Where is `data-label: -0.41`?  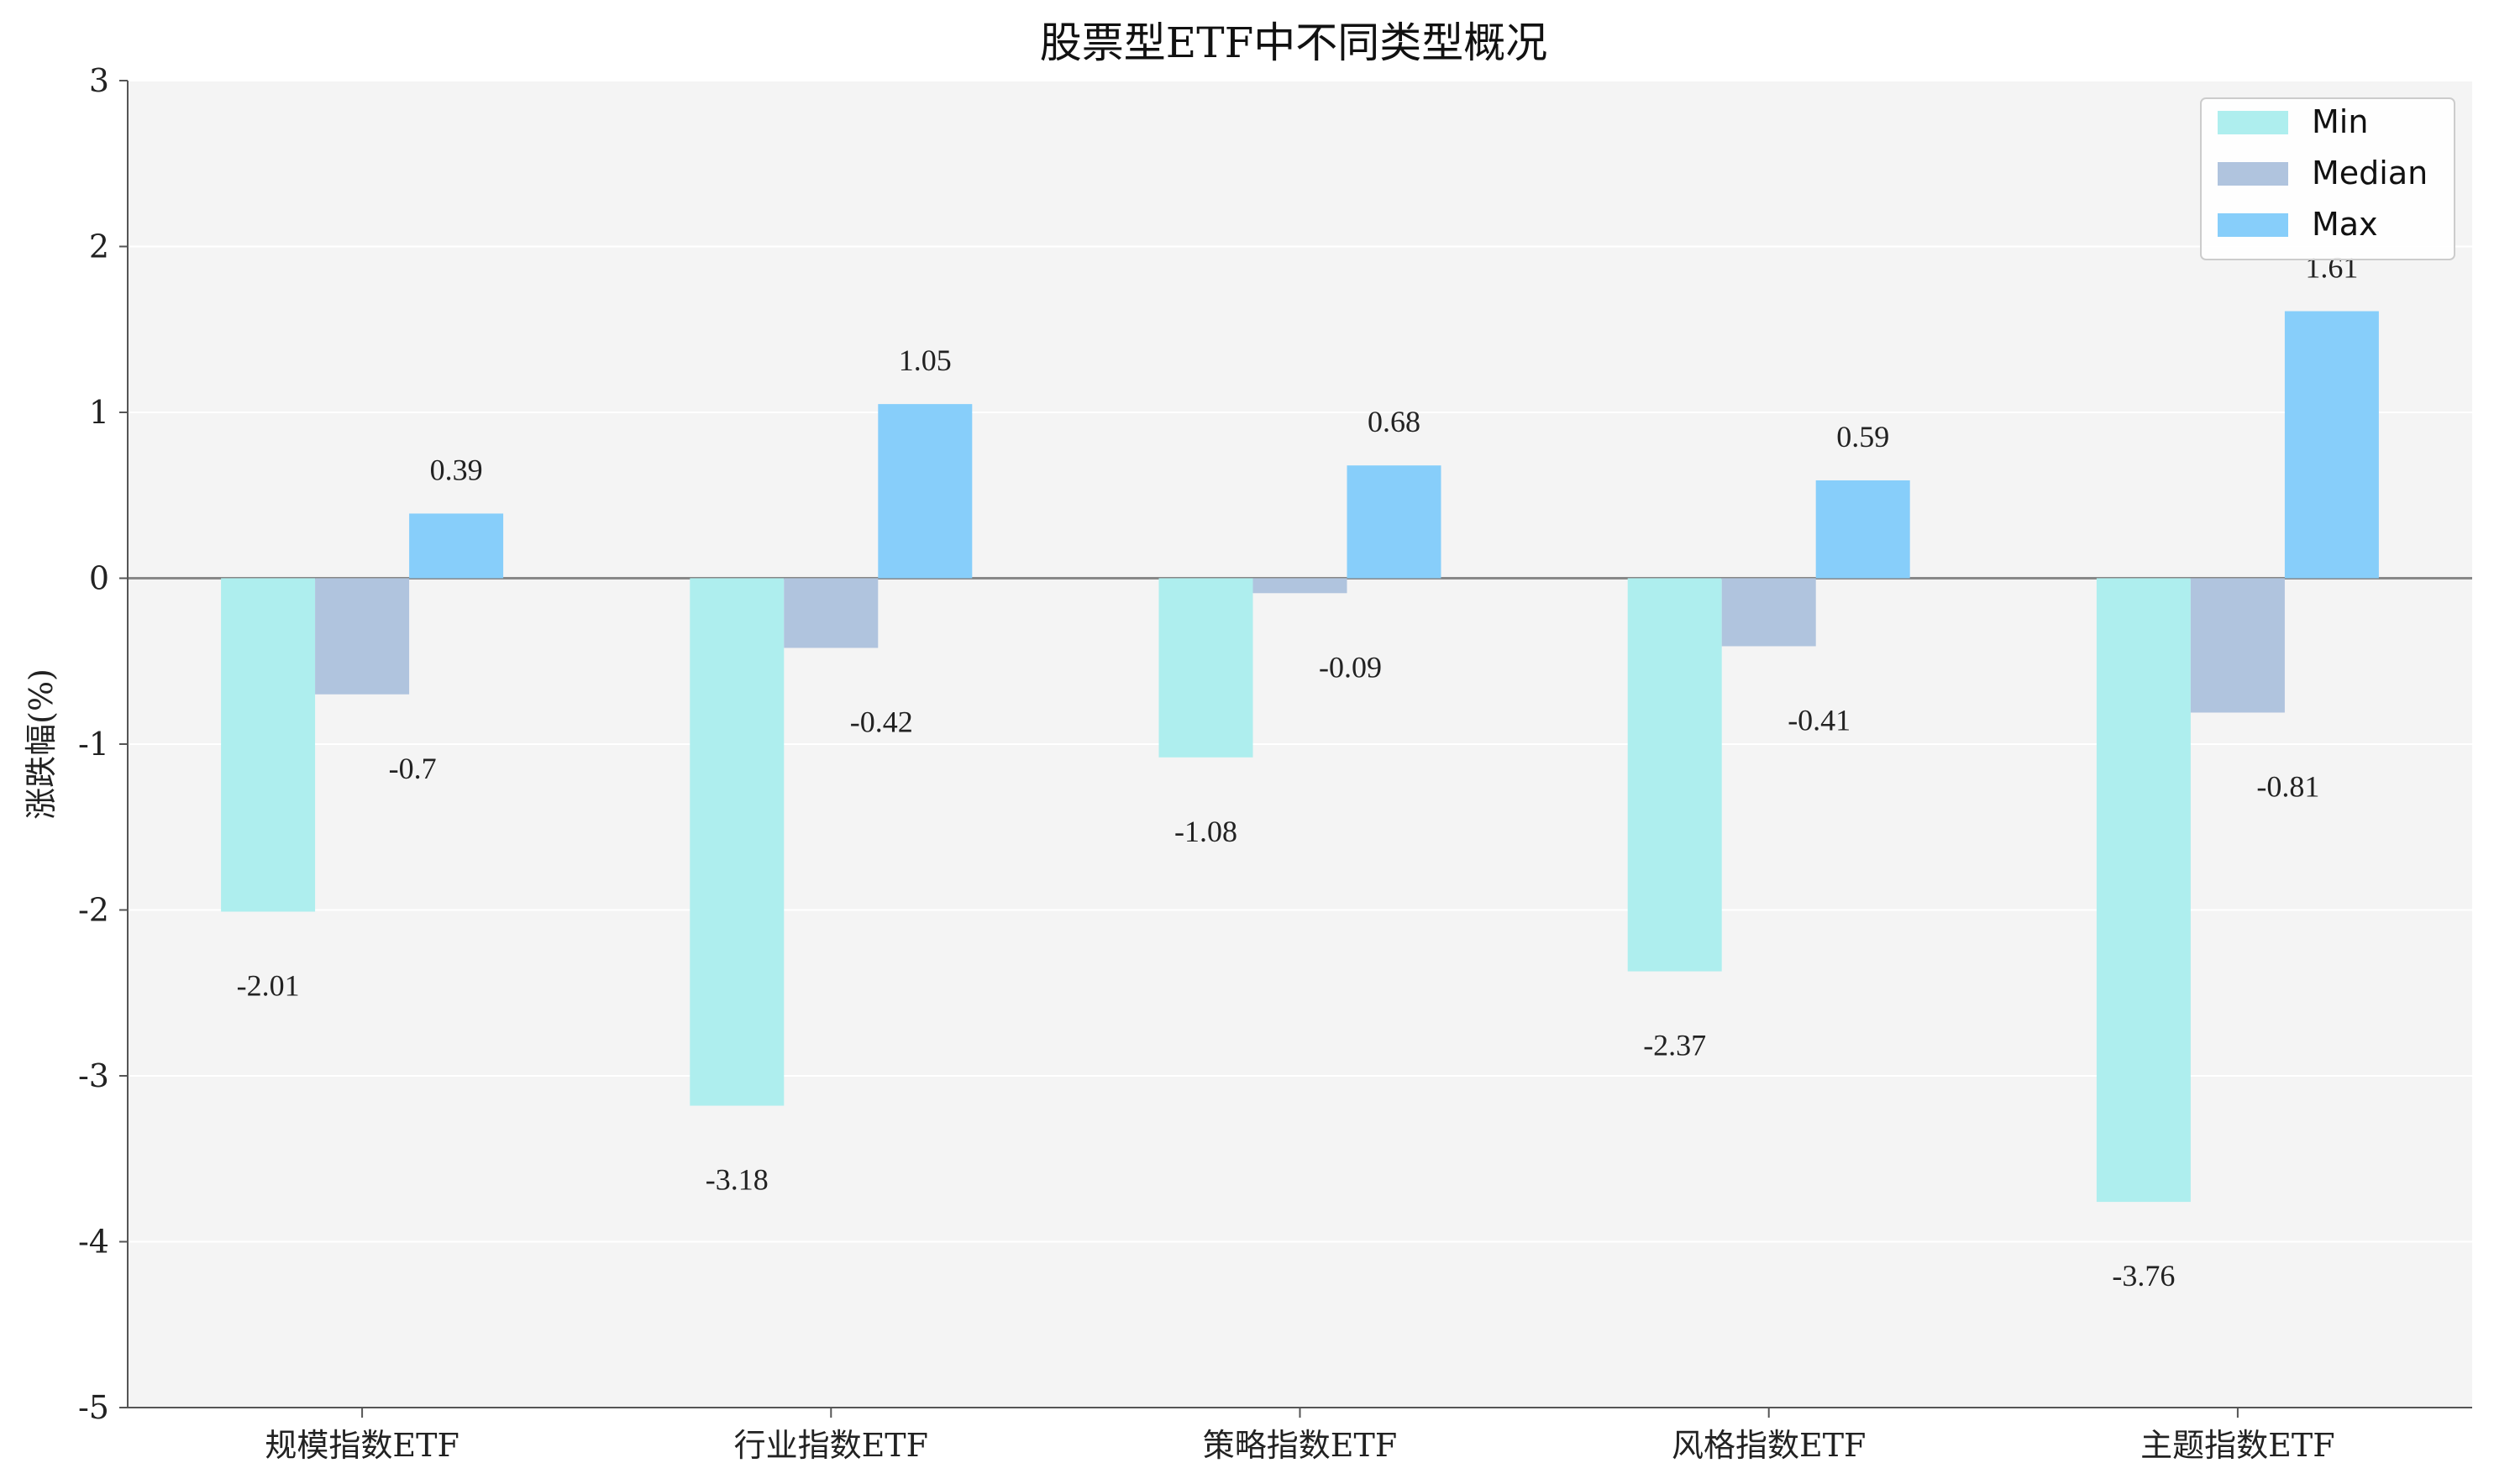 data-label: -0.41 is located at coordinates (1820, 720).